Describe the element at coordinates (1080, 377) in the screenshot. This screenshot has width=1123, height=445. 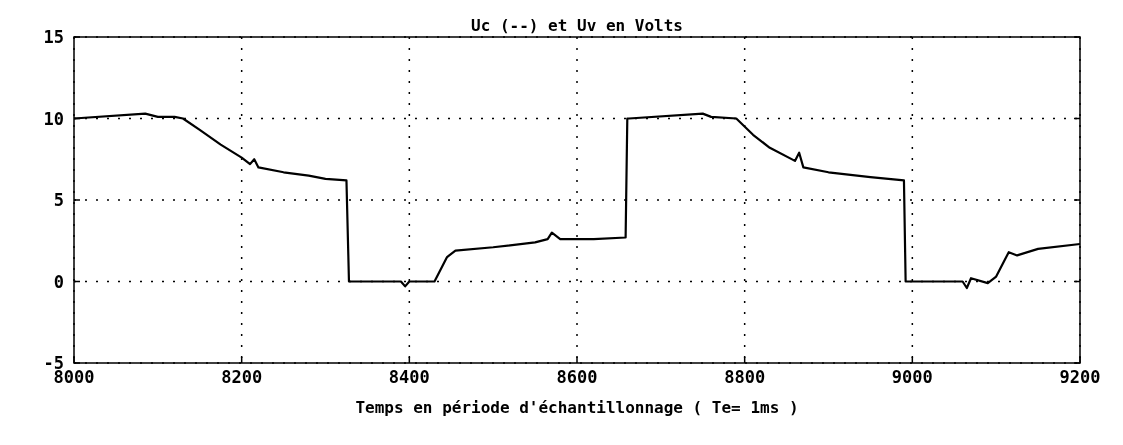
I see `x-tick-label: 9200` at that location.